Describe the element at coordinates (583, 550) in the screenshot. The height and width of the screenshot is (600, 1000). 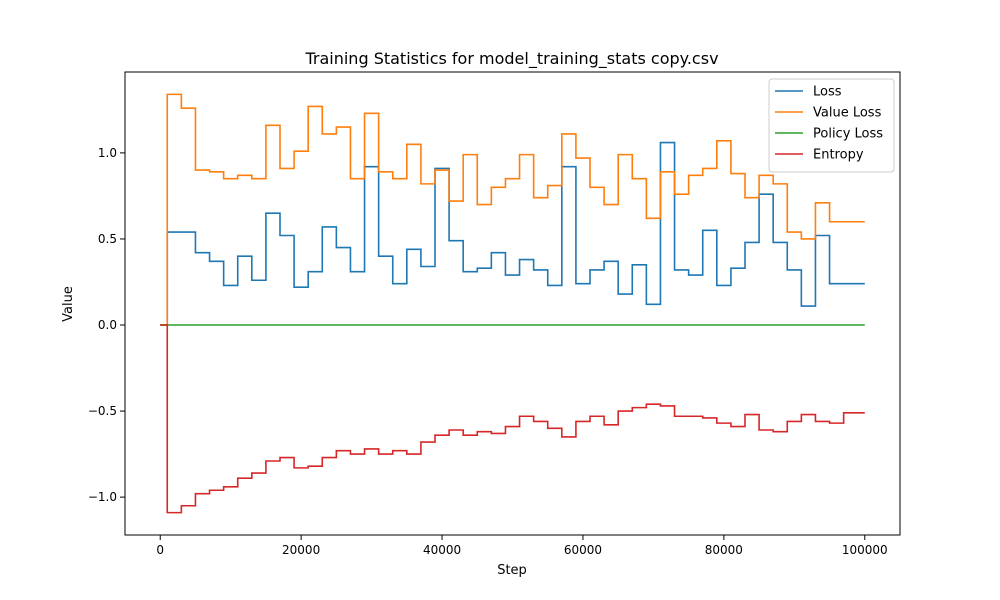
I see `x-tick-label: 60000` at that location.